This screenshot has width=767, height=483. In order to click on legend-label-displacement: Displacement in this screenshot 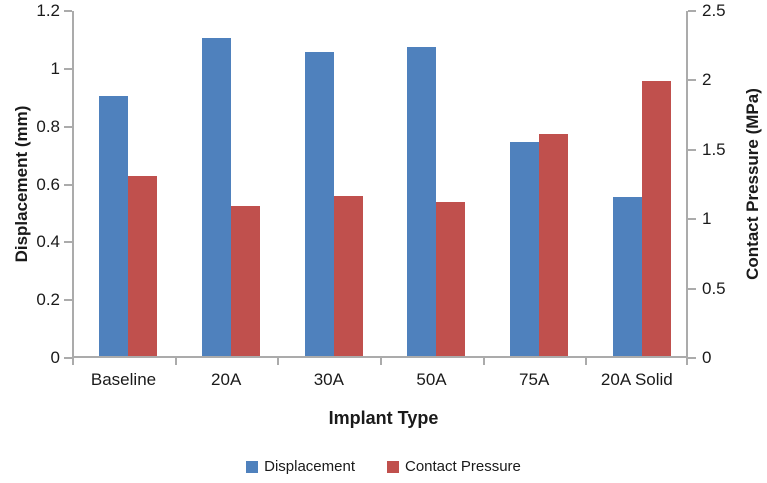, I will do `click(309, 466)`.